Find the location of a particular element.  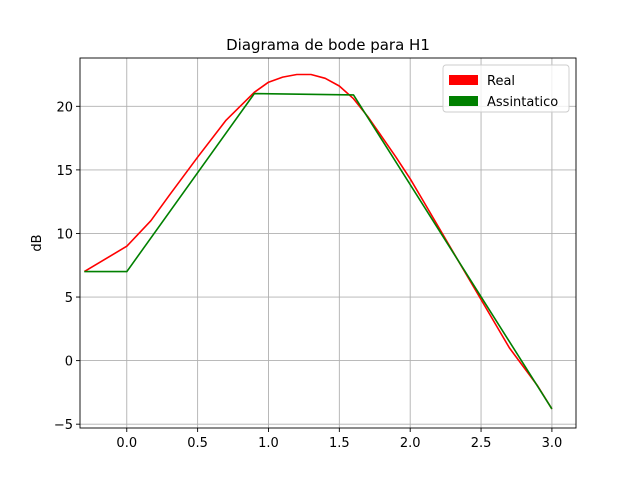

y-tick-label: 0 is located at coordinates (69, 362).